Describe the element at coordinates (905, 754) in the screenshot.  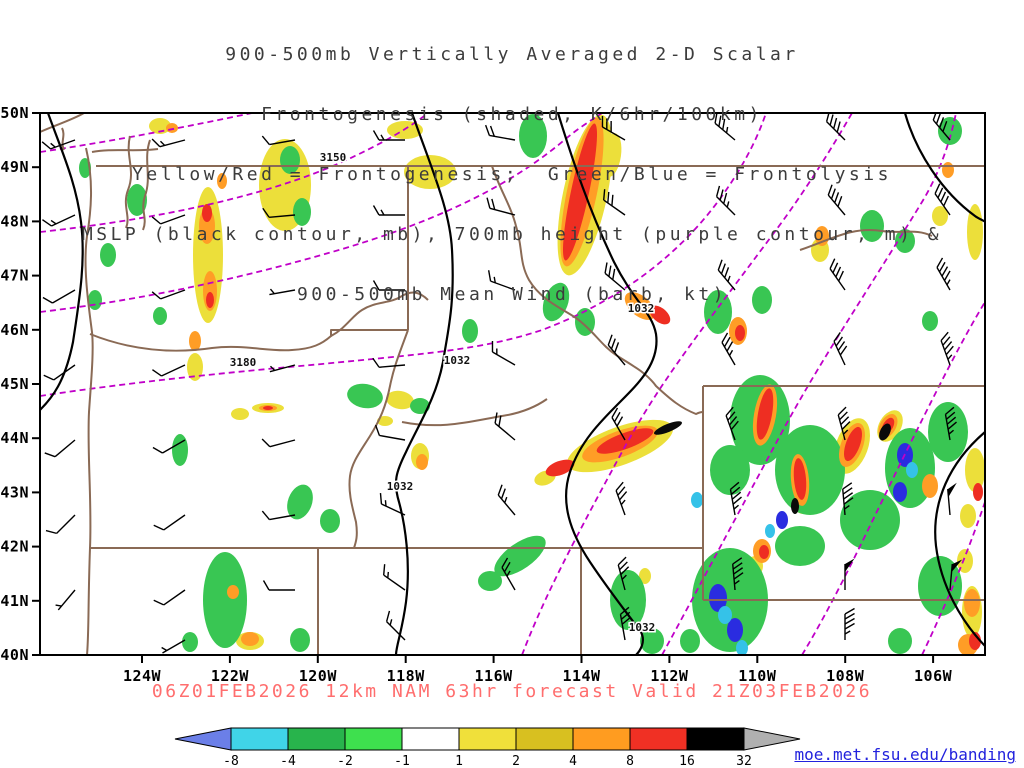
I see `credit-link: moe.met.fsu.edu/banding` at that location.